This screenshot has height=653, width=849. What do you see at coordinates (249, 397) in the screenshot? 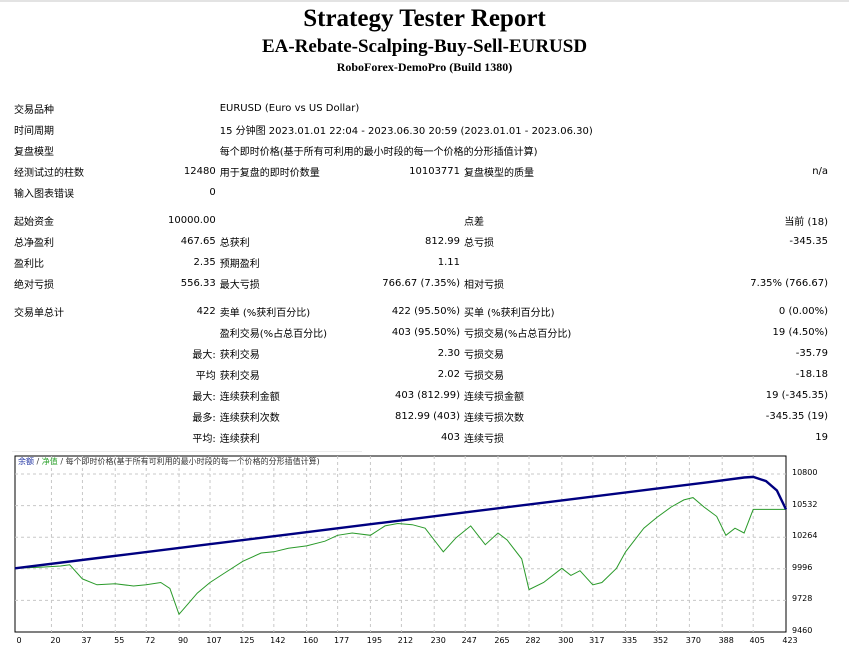
I see `max-consec-win-amount-label: 连续获利金额` at bounding box center [249, 397].